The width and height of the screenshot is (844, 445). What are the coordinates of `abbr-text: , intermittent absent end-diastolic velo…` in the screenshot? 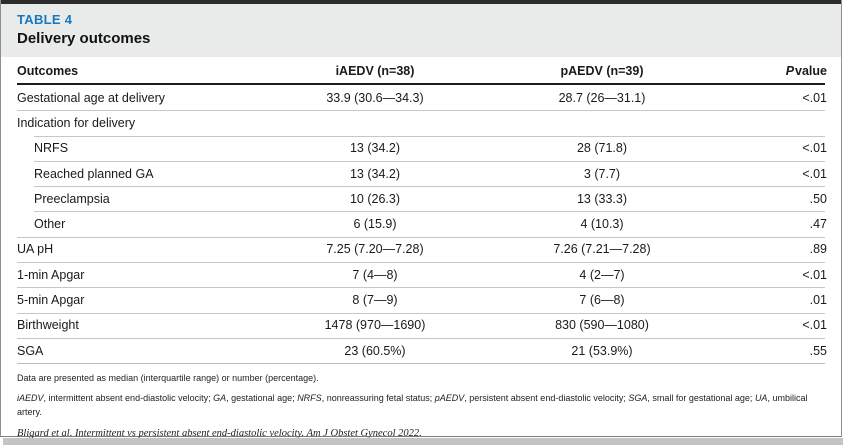 It's located at (128, 398).